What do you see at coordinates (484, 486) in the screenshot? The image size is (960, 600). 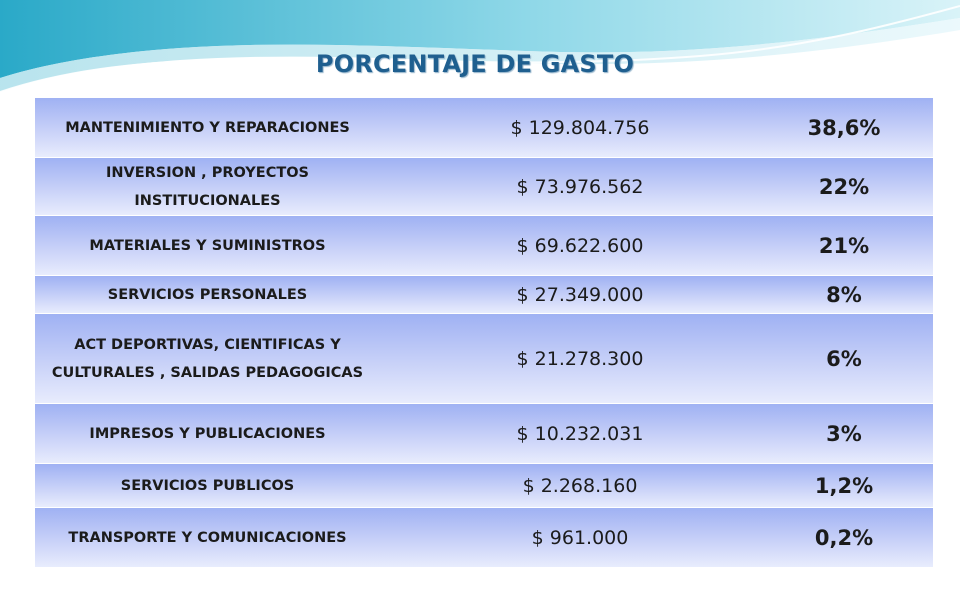 I see `table-row: SERVICIOS PUBLICOS $ 2.268.160 1,2%` at bounding box center [484, 486].